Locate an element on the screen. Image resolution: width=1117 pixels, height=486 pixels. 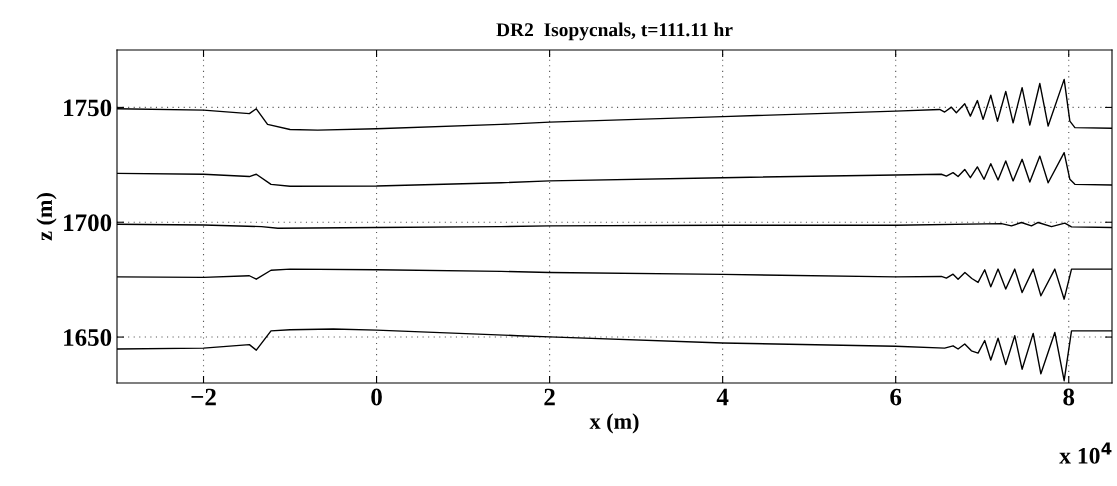
y-tick-label: 1700 is located at coordinates (88, 223).